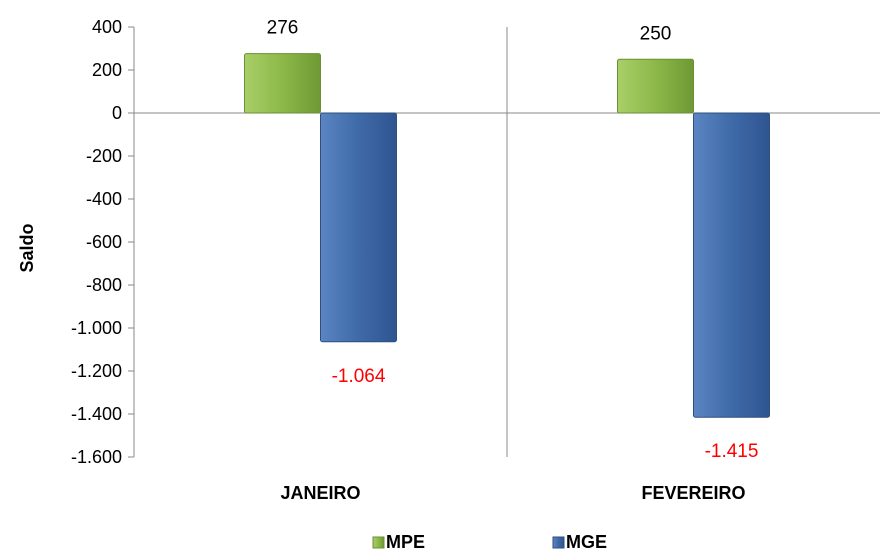 Image resolution: width=886 pixels, height=560 pixels. I want to click on bar-mpe-janeiro, so click(282, 83).